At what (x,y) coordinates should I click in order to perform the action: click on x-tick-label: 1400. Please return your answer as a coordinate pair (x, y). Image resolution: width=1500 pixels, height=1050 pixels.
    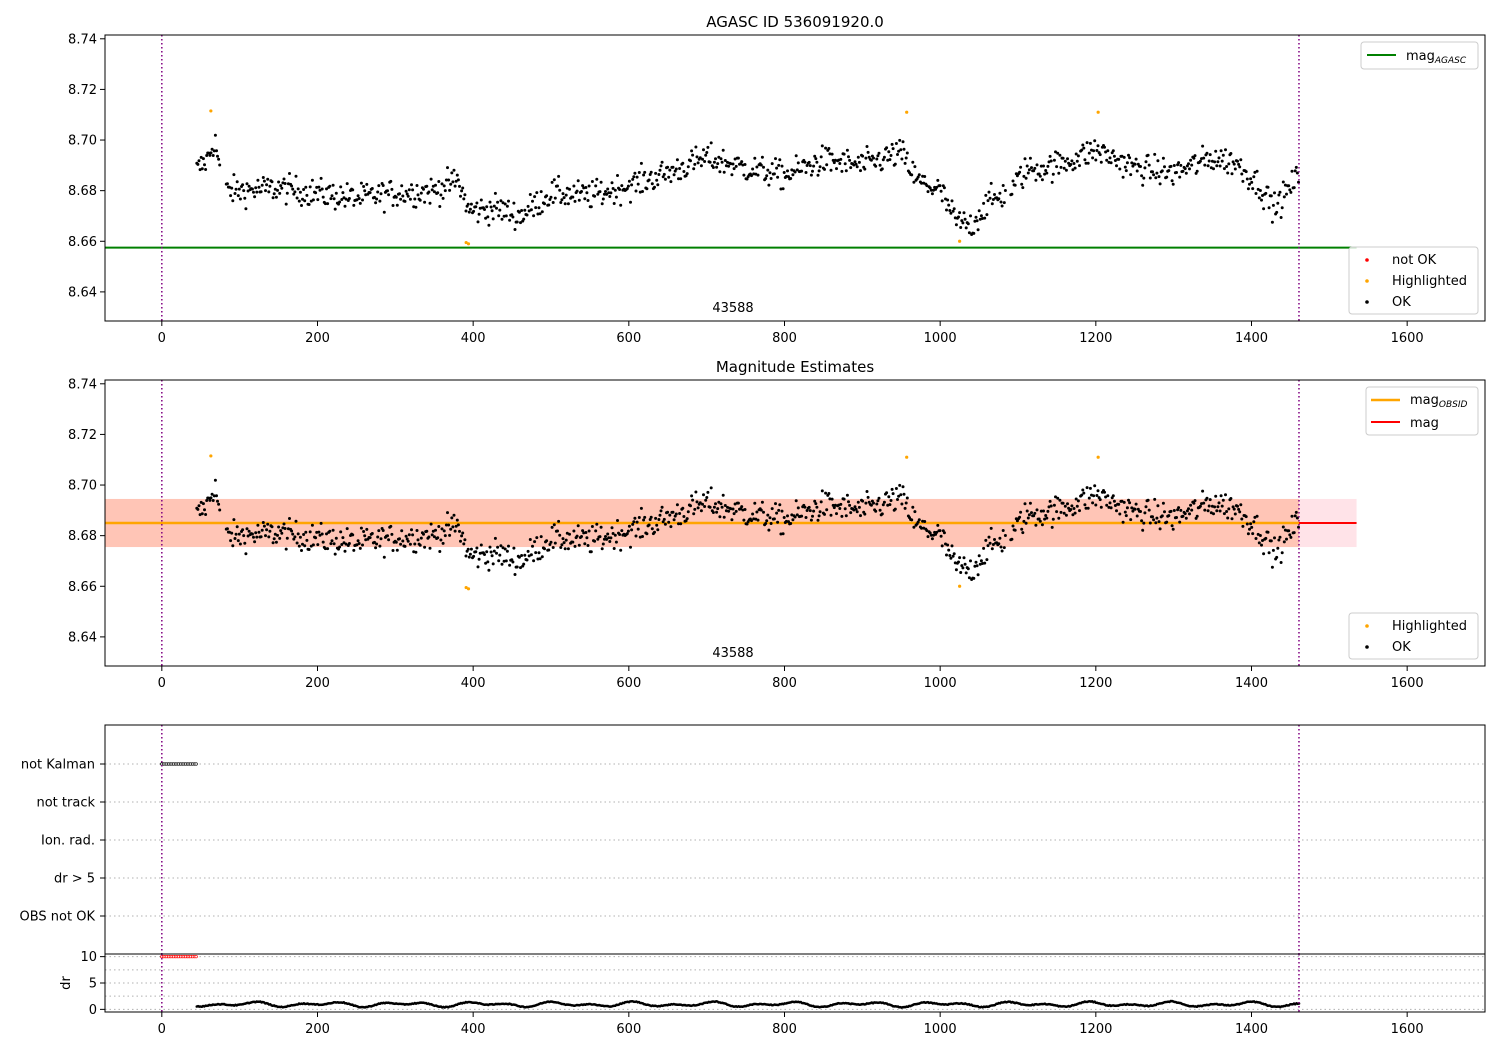
    Looking at the image, I should click on (1251, 683).